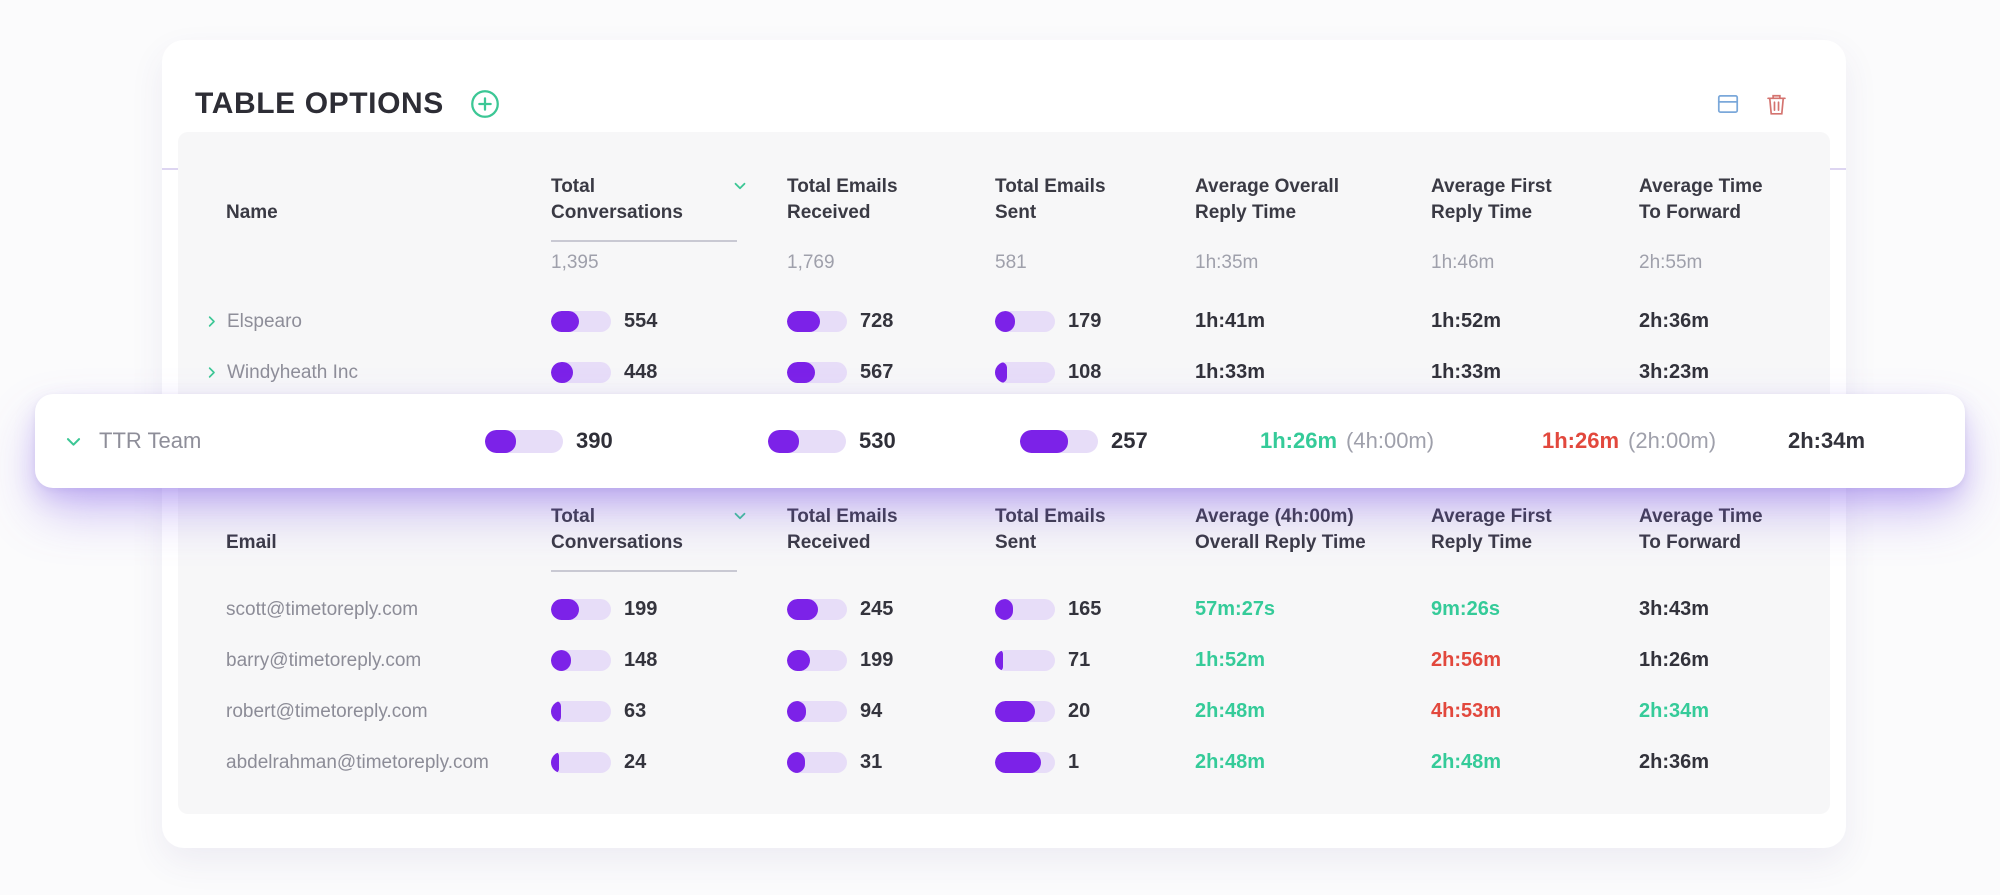 Image resolution: width=2000 pixels, height=895 pixels. I want to click on avg-first-value: 1h:52m, so click(1466, 321).